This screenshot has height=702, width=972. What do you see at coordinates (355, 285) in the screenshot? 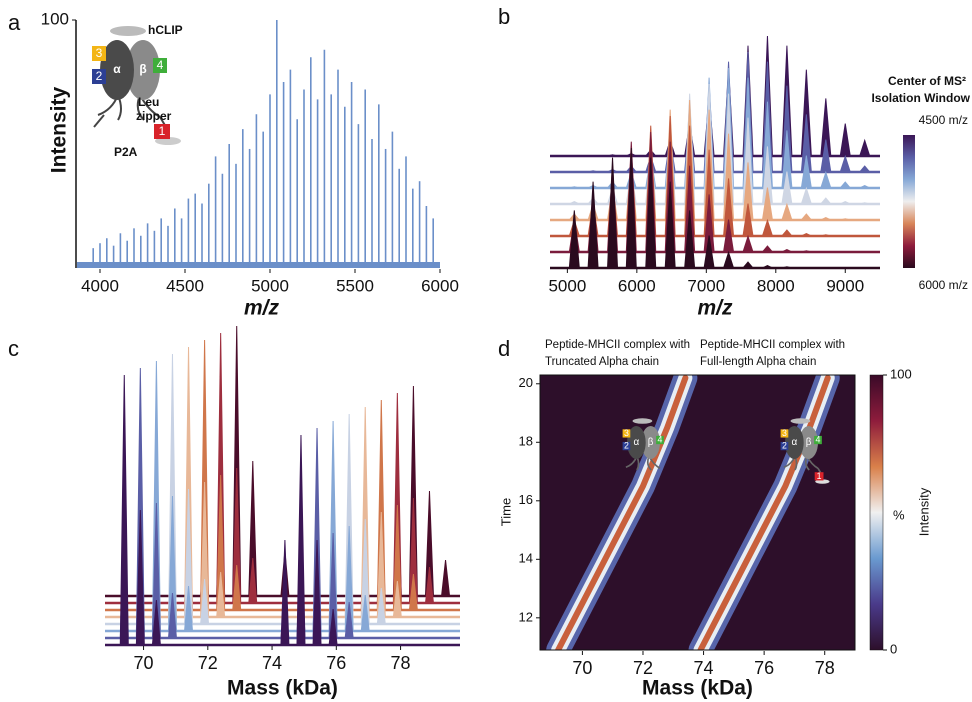
I see `x-tick-label: 5500` at bounding box center [355, 285].